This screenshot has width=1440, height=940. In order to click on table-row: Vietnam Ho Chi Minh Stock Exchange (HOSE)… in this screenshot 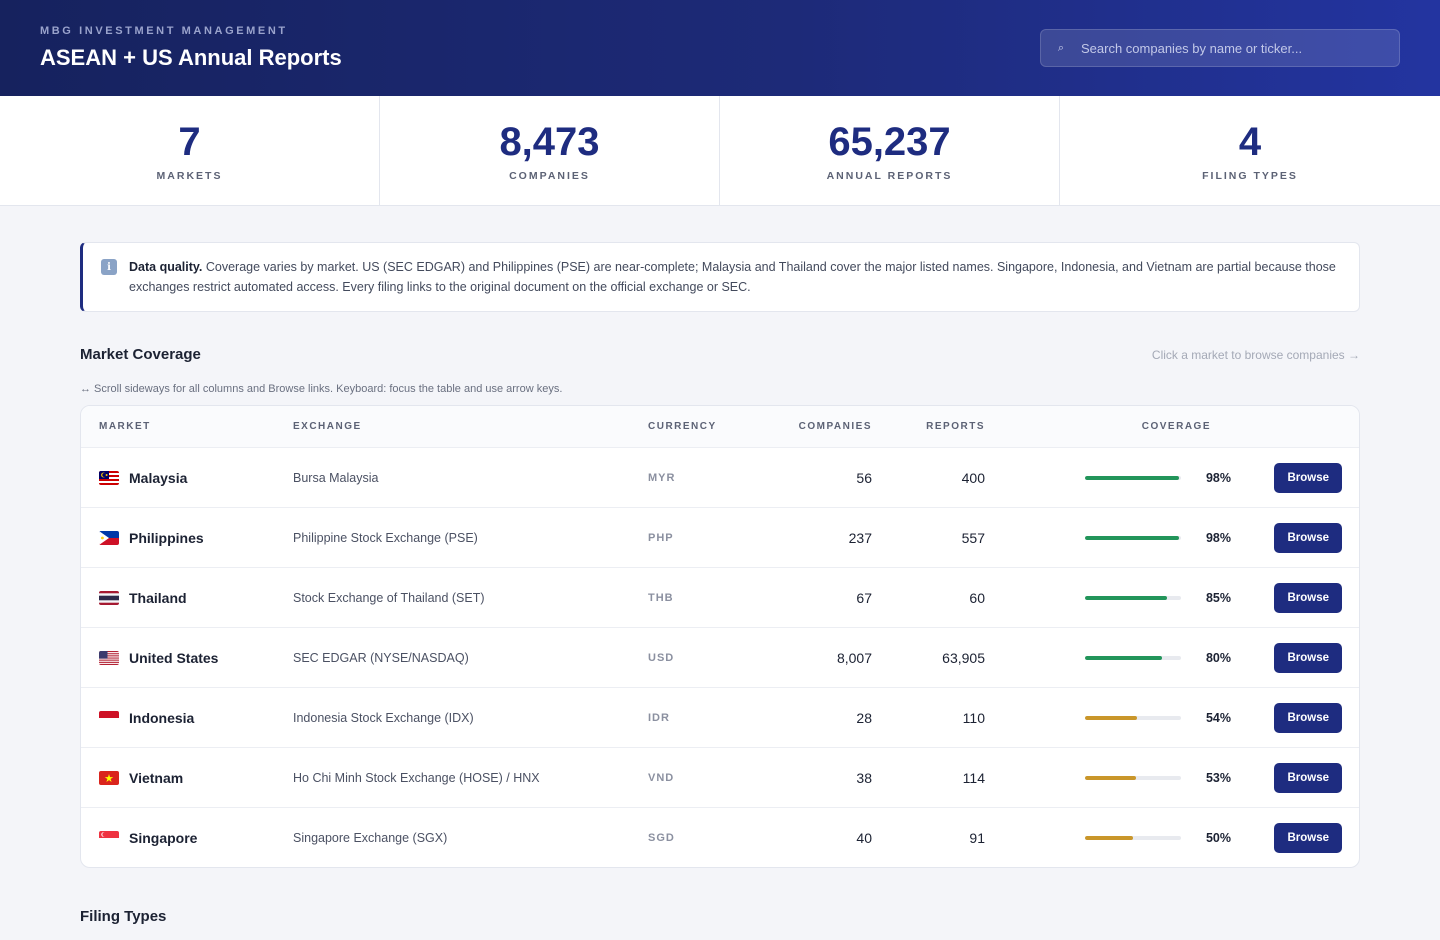, I will do `click(720, 777)`.